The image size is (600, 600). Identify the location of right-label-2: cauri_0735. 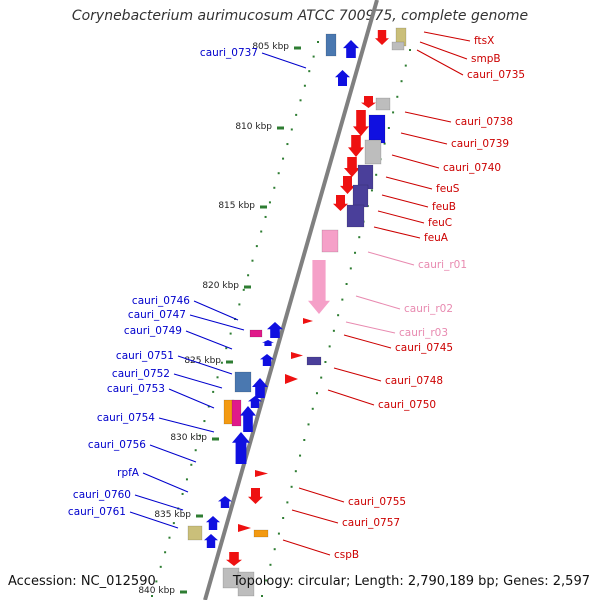
(496, 75).